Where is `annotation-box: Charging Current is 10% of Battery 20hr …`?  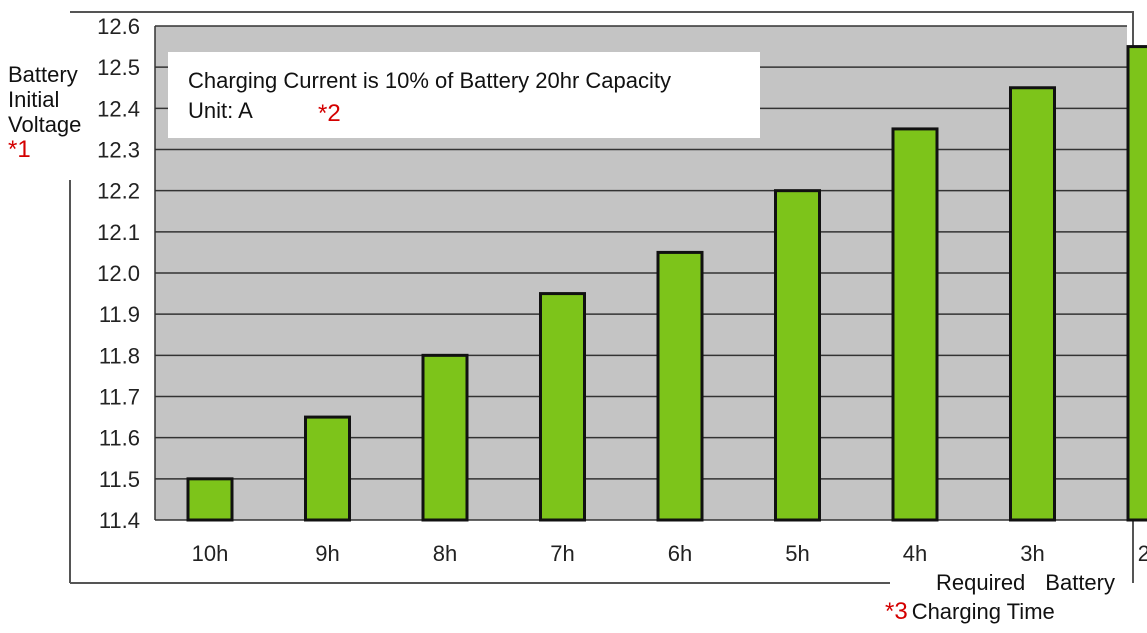 annotation-box: Charging Current is 10% of Battery 20hr … is located at coordinates (464, 95).